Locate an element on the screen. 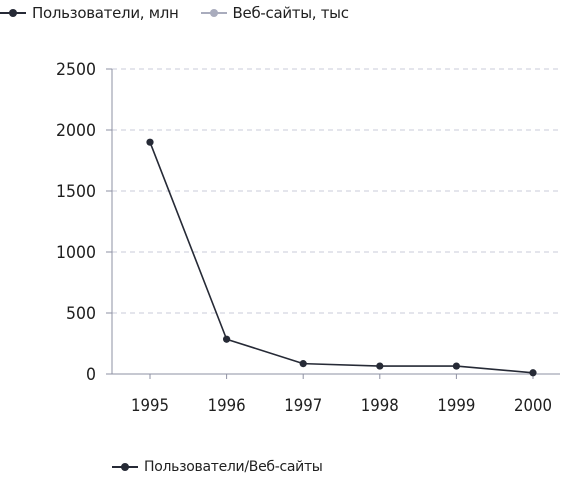  x-tick-label-1998: 1998 is located at coordinates (380, 406).